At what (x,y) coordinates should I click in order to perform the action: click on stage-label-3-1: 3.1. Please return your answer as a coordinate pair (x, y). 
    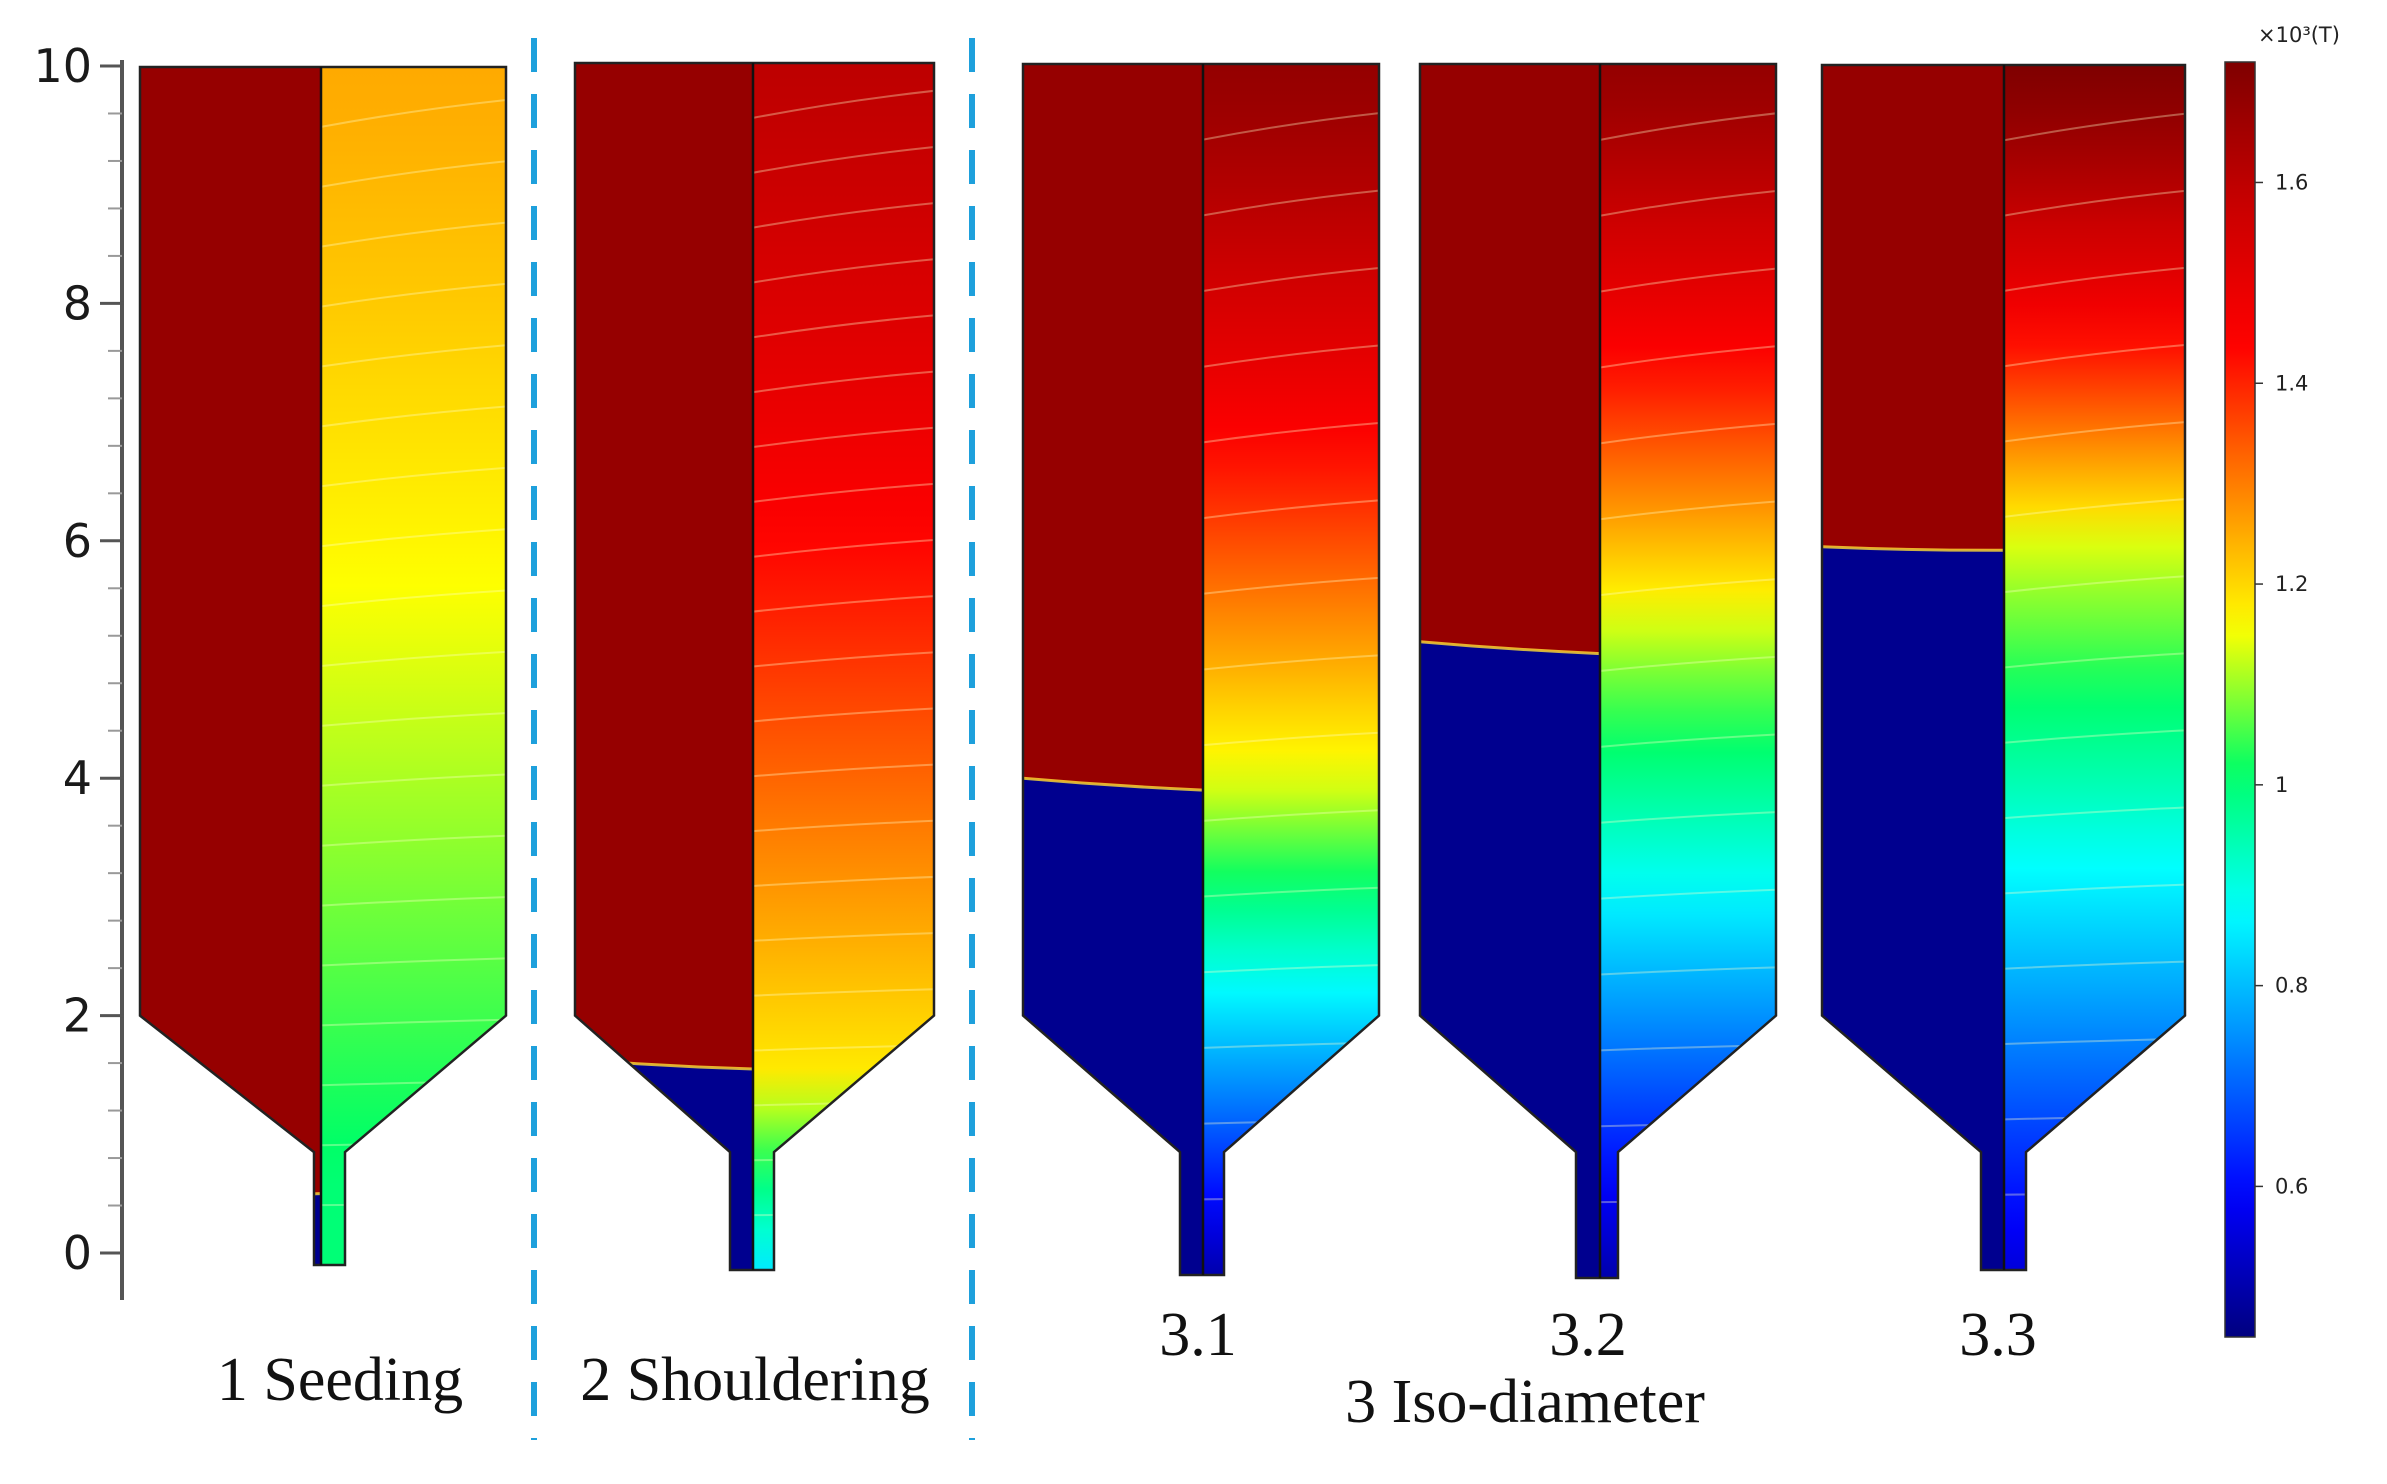
    Looking at the image, I should click on (1198, 1335).